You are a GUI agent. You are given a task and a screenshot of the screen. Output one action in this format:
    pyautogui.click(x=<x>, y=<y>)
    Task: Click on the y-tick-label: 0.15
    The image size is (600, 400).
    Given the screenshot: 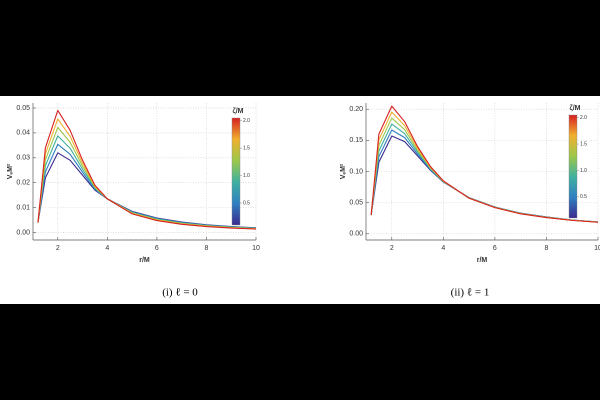 What is the action you would take?
    pyautogui.click(x=356, y=140)
    